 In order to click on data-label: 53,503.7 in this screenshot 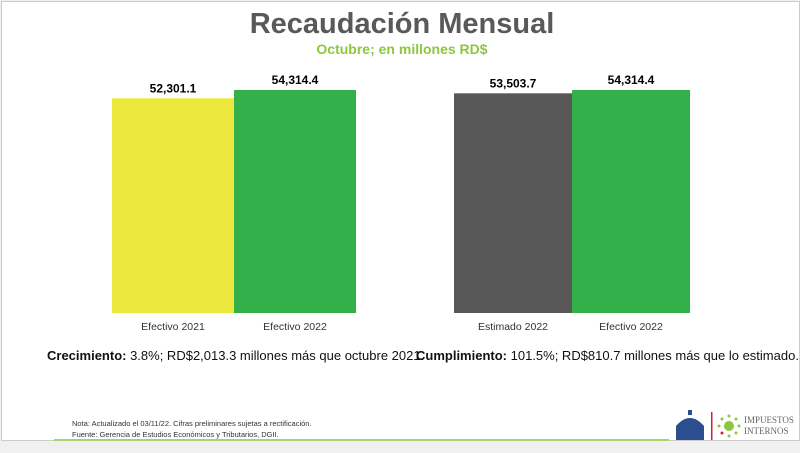, I will do `click(513, 83)`.